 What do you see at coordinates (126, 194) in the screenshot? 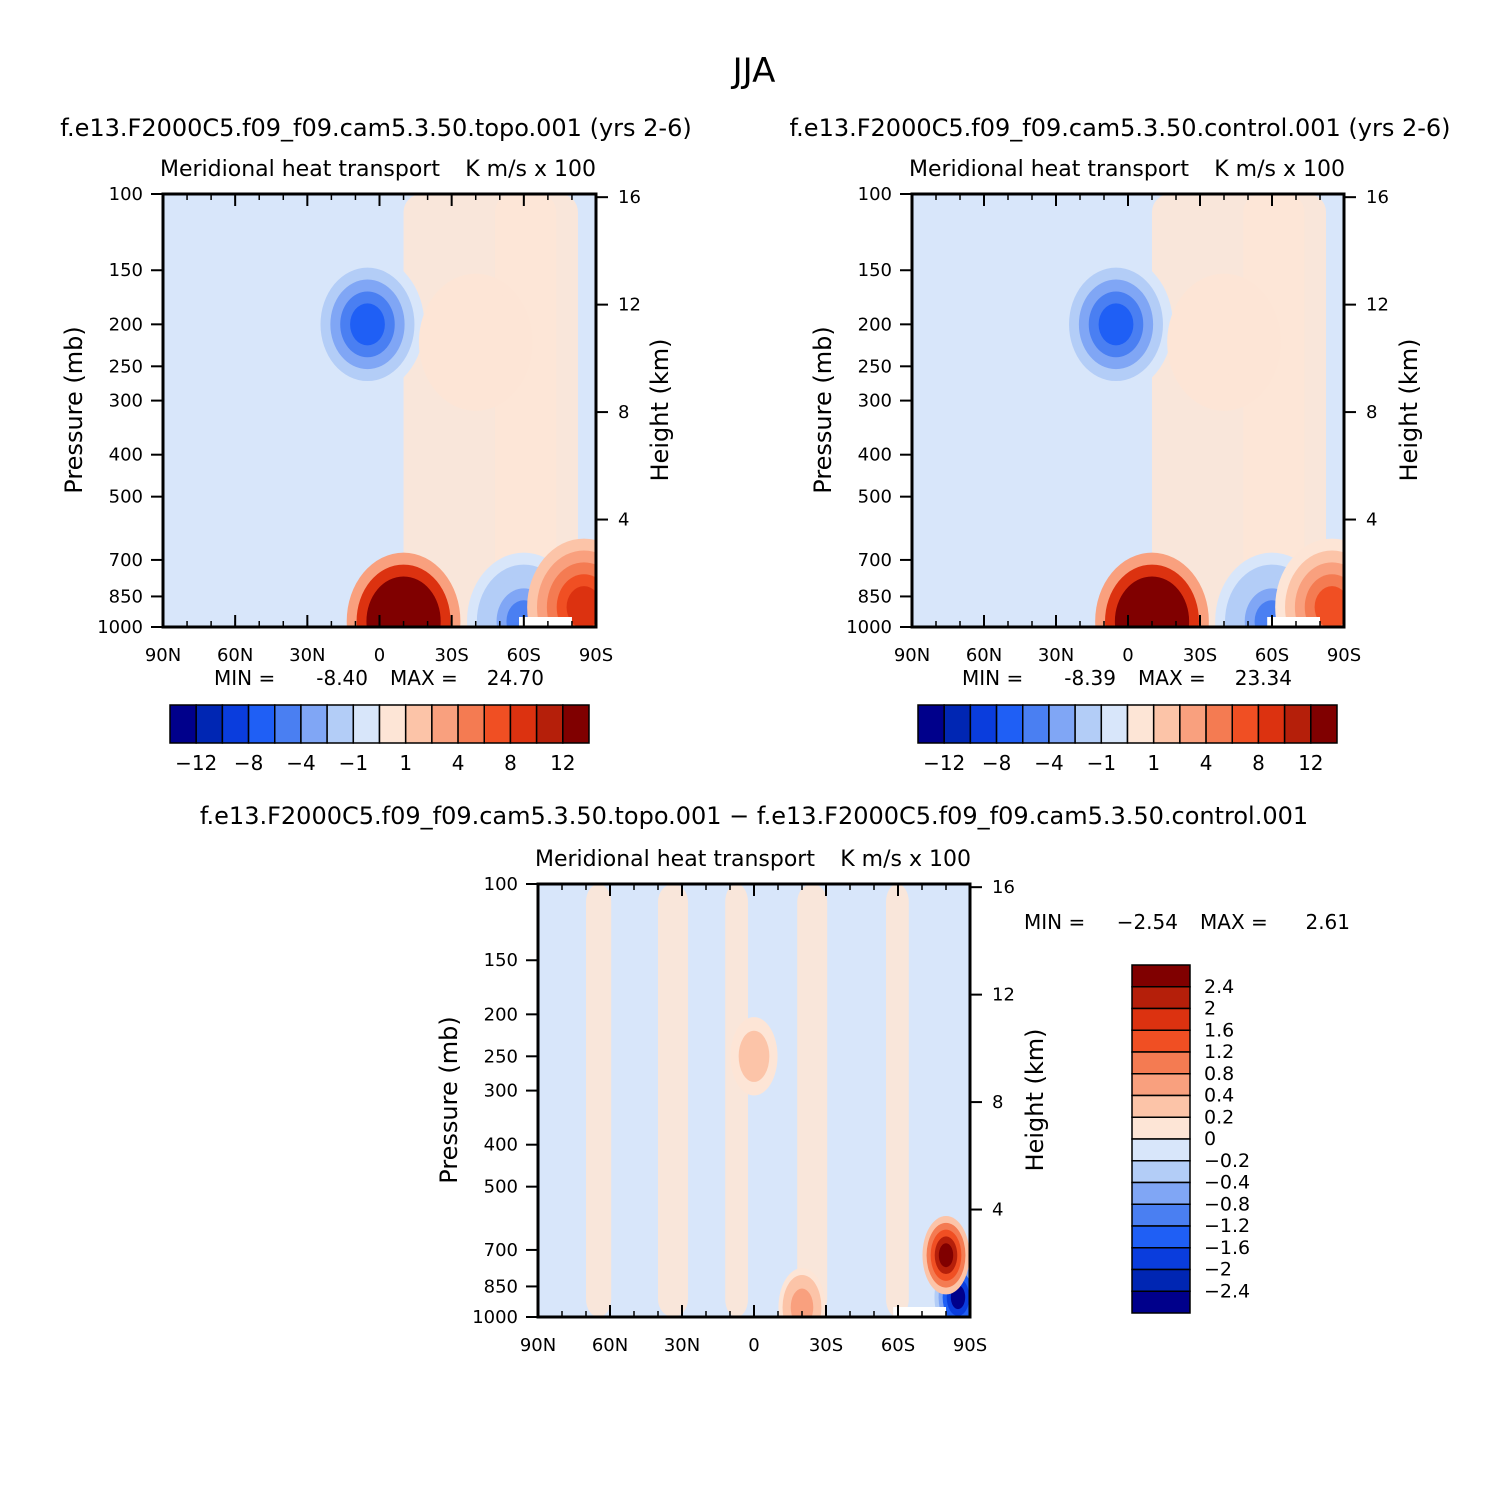
I see `y-tick-label: 100` at bounding box center [126, 194].